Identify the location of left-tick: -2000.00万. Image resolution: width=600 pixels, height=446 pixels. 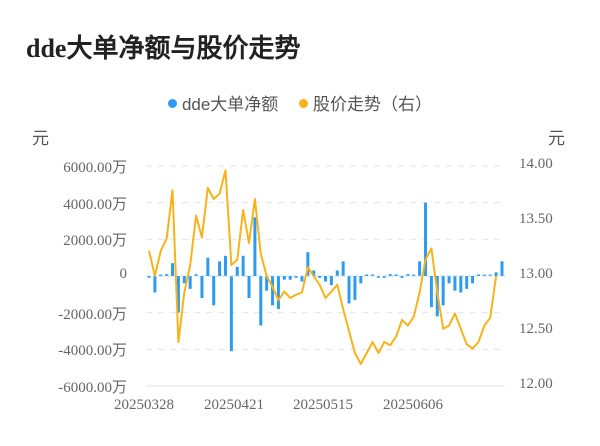
(92, 315).